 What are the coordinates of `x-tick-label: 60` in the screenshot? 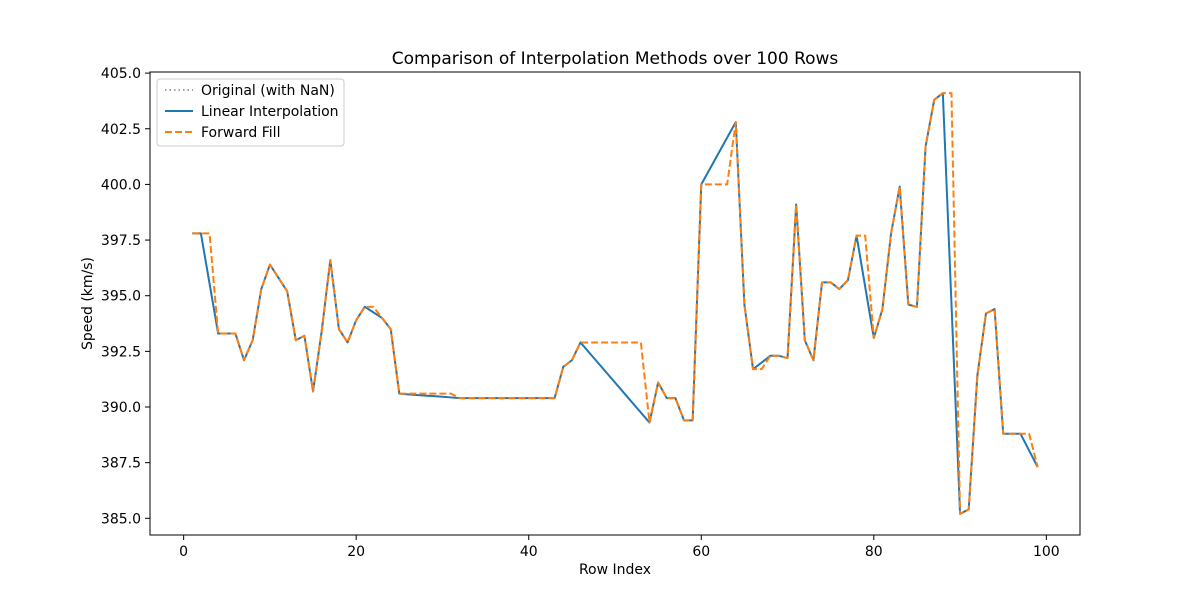 It's located at (701, 552).